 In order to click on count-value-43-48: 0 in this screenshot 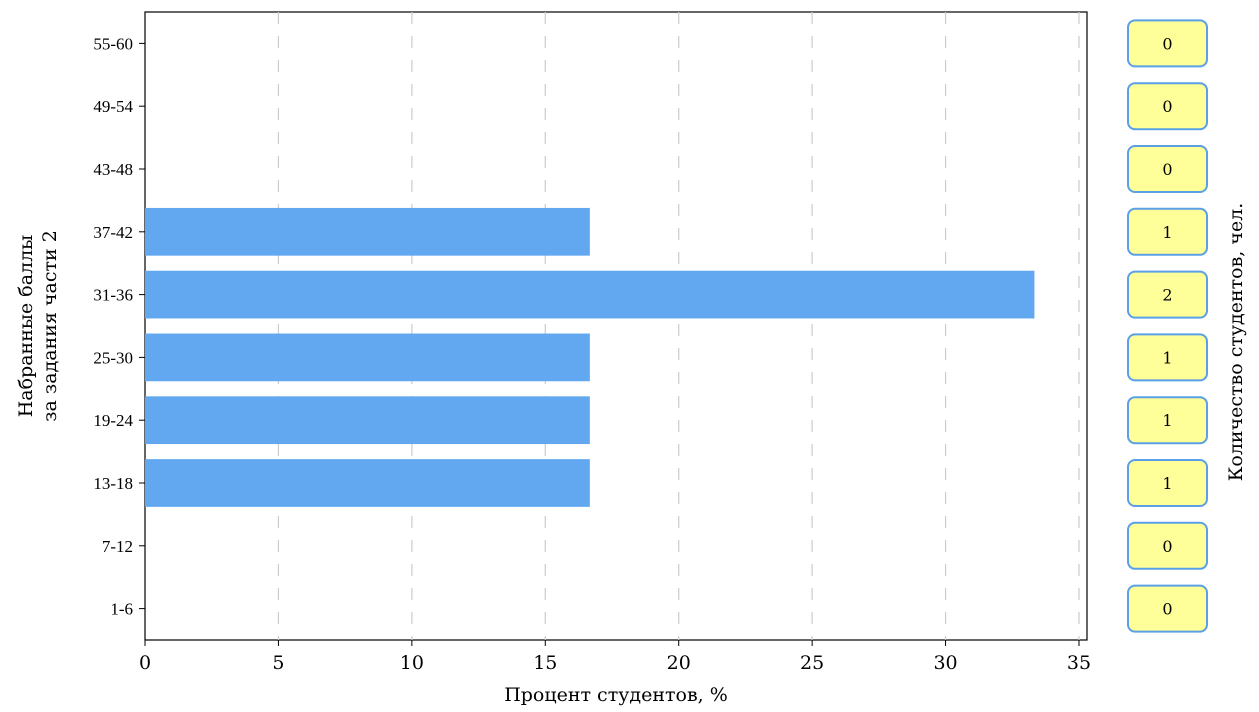, I will do `click(1167, 169)`.